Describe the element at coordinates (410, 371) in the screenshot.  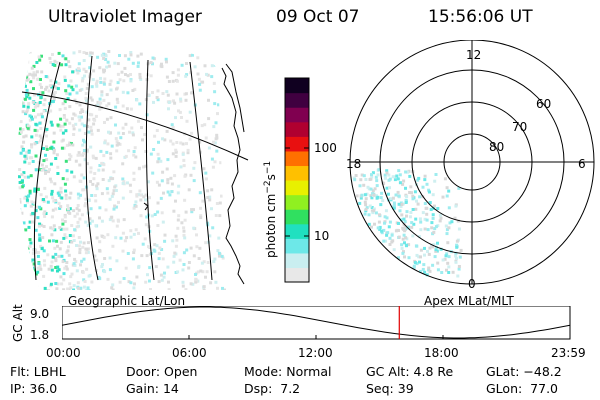
I see `info-gc-alt: GC Alt: 4.8 Re` at that location.